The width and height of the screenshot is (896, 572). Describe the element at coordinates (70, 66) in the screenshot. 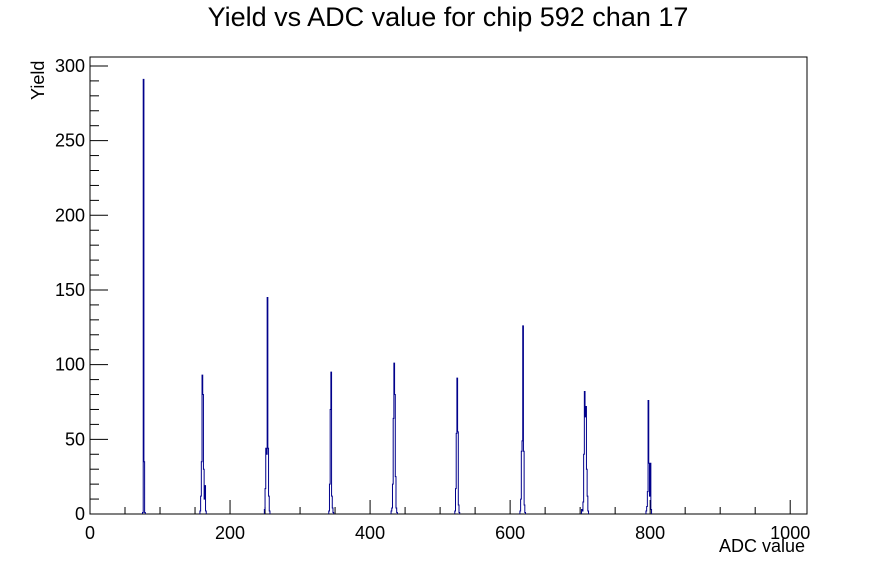

I see `y-tick-label: 300` at that location.